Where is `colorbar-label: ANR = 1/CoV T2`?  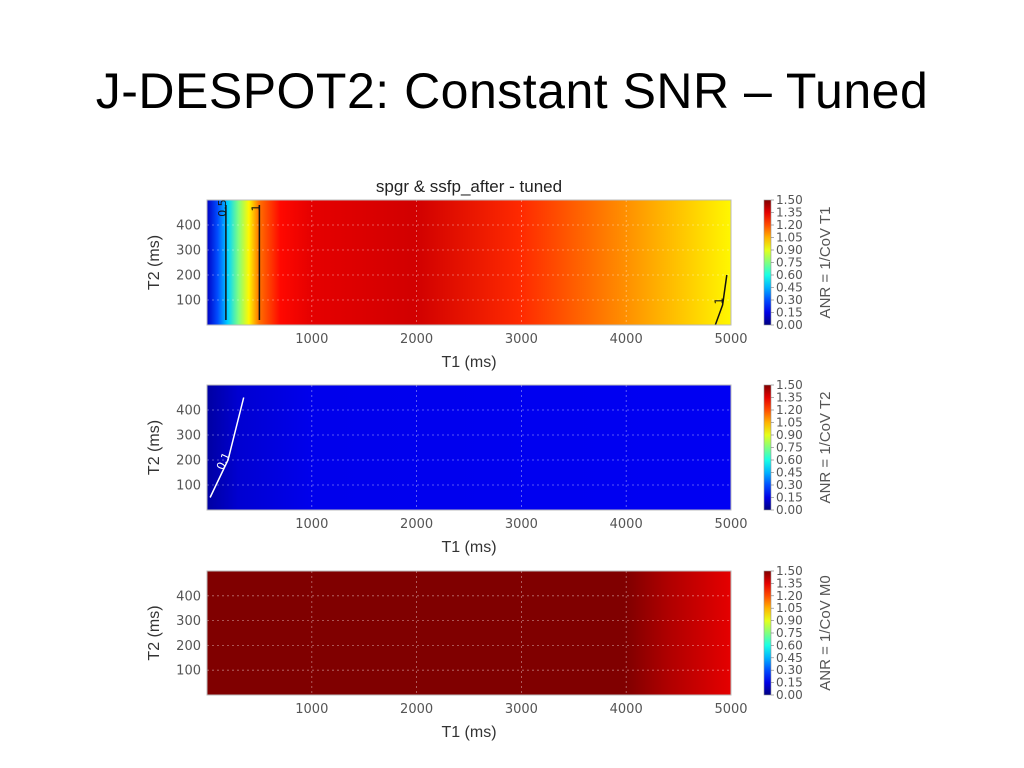
colorbar-label: ANR = 1/CoV T2 is located at coordinates (825, 448).